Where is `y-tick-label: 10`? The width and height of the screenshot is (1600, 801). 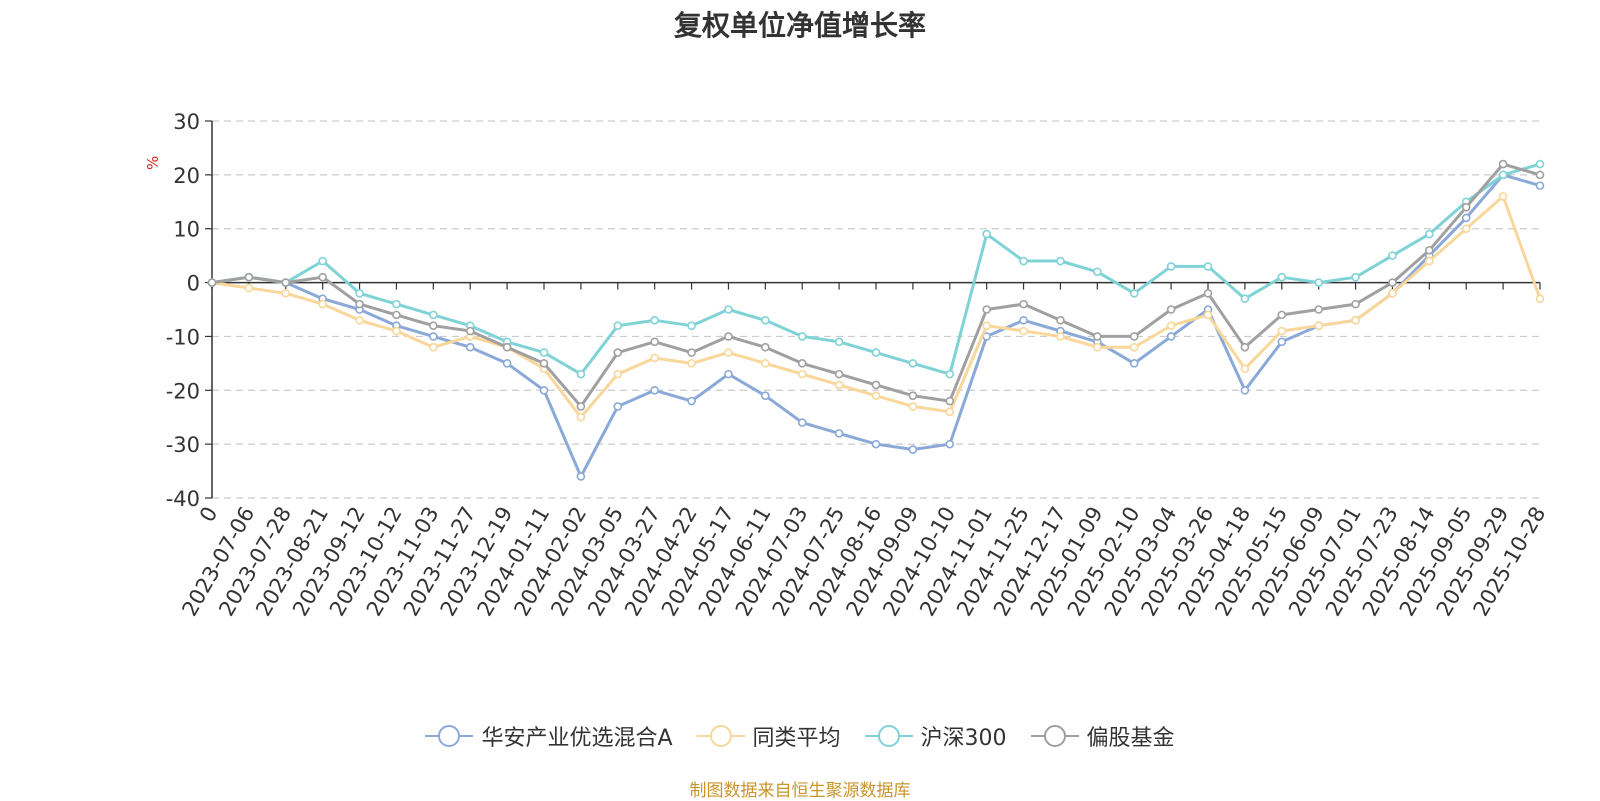 y-tick-label: 10 is located at coordinates (186, 230).